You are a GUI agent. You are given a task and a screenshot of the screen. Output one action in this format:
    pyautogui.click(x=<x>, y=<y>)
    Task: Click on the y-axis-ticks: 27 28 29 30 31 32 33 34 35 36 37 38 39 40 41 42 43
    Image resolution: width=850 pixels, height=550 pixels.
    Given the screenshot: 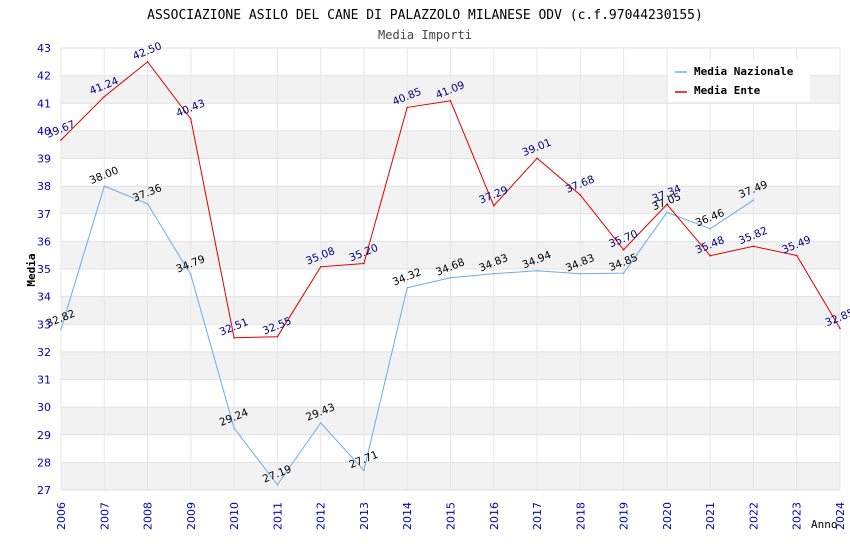 What is the action you would take?
    pyautogui.click(x=44, y=269)
    